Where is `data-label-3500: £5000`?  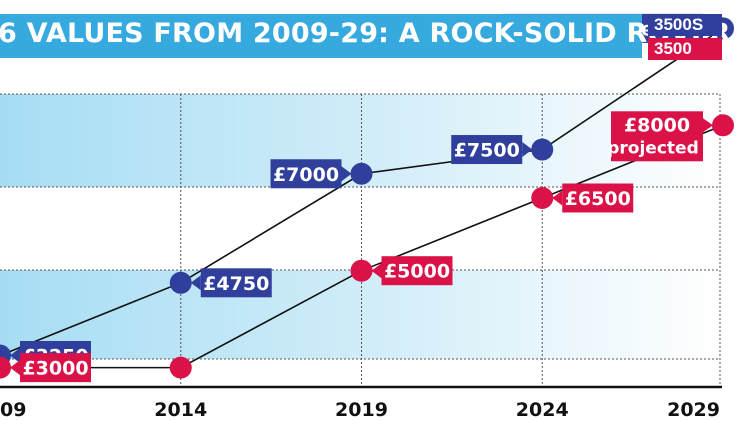
data-label-3500: £5000 is located at coordinates (412, 271).